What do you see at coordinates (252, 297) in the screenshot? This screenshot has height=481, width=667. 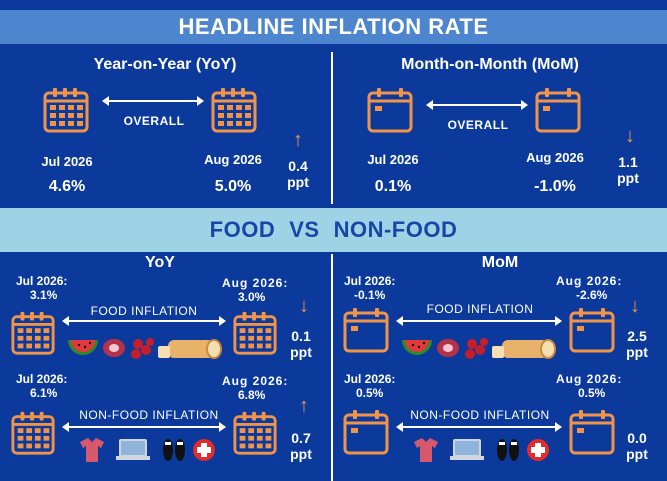 I see `to-value: 3.0%` at bounding box center [252, 297].